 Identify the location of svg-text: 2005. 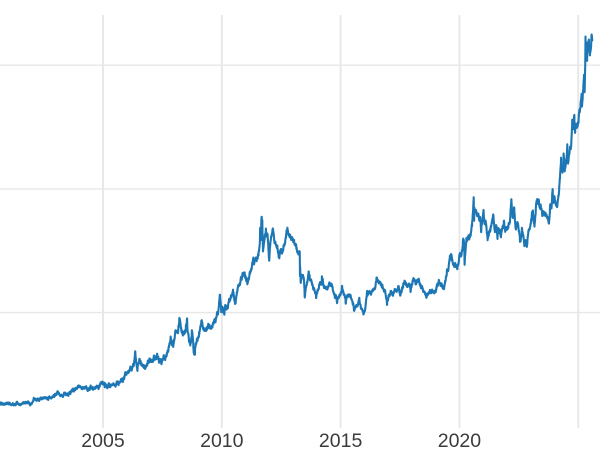
(103, 440).